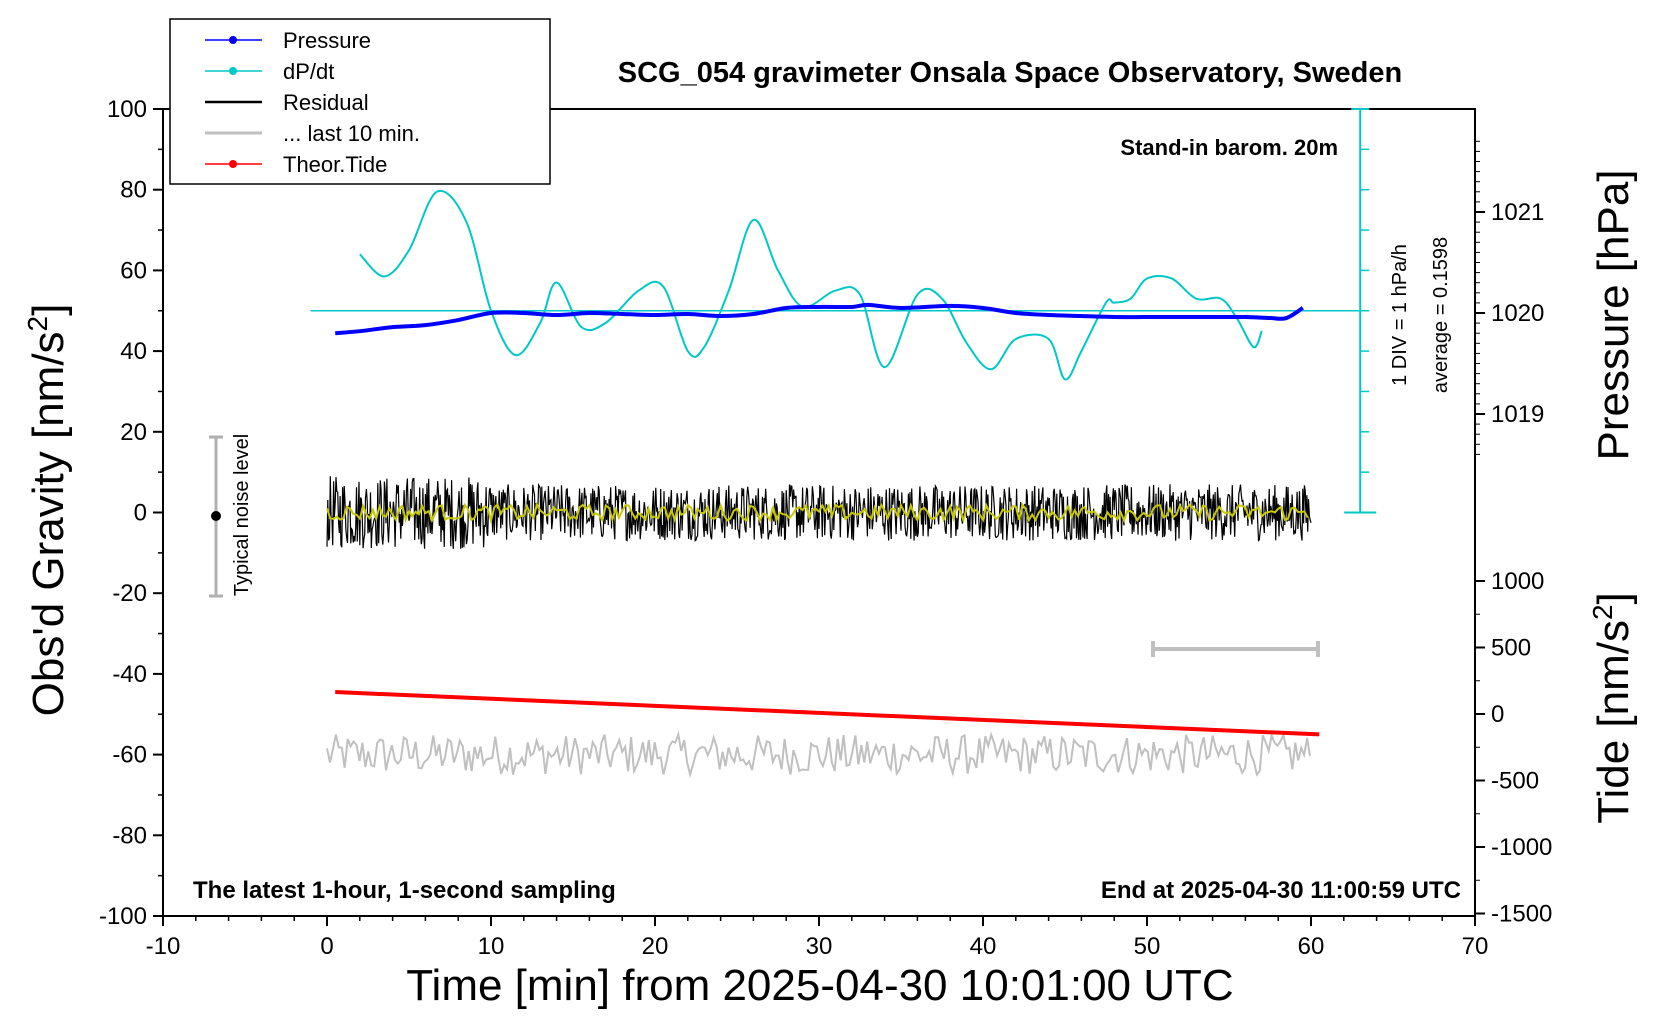  I want to click on y-axis-left-label: Obs'd Gravity [nm/s2], so click(47, 510).